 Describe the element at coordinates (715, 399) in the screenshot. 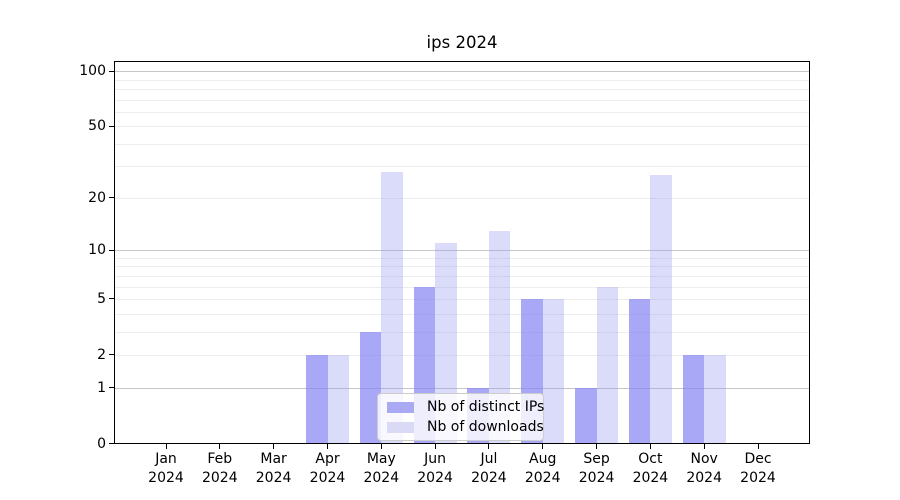

I see `bar-downloads-nov` at that location.